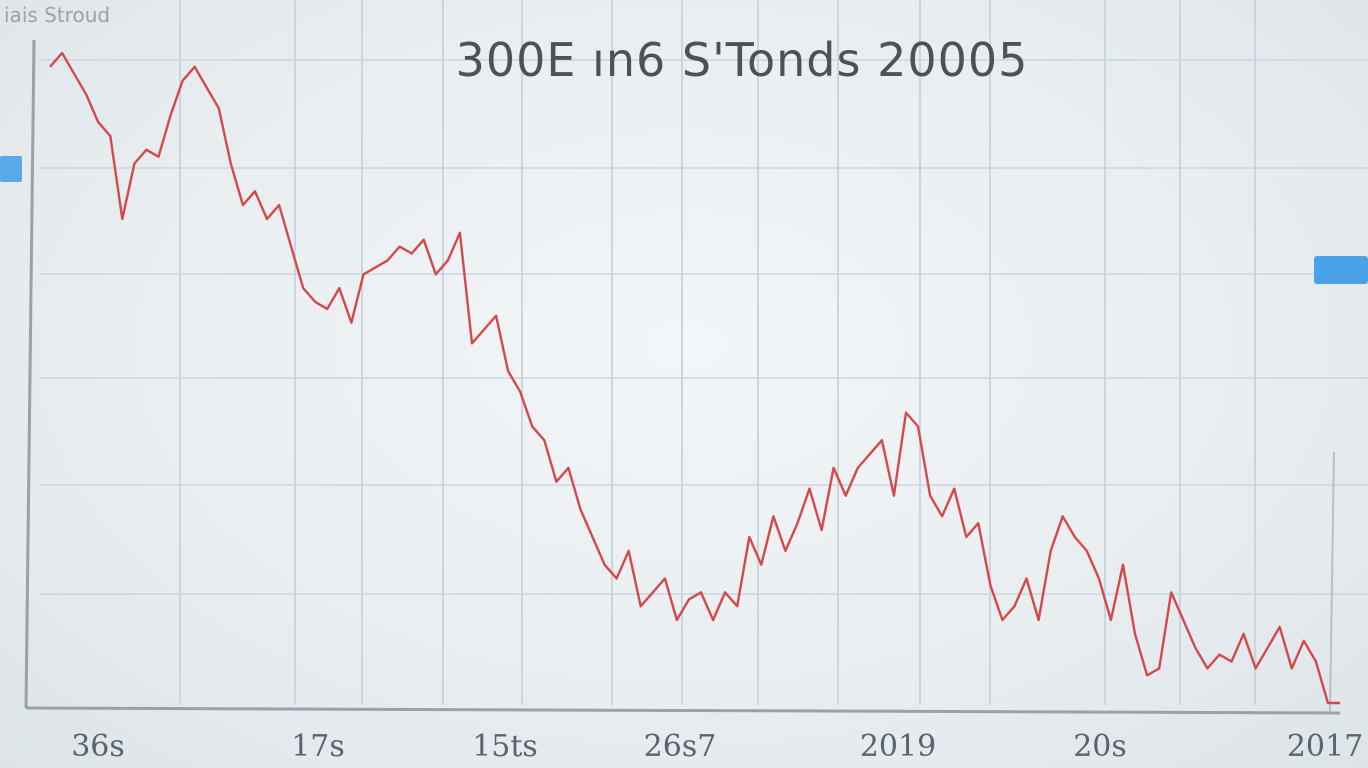 This screenshot has height=768, width=1368. What do you see at coordinates (1341, 270) in the screenshot?
I see `right-axis-marker` at bounding box center [1341, 270].